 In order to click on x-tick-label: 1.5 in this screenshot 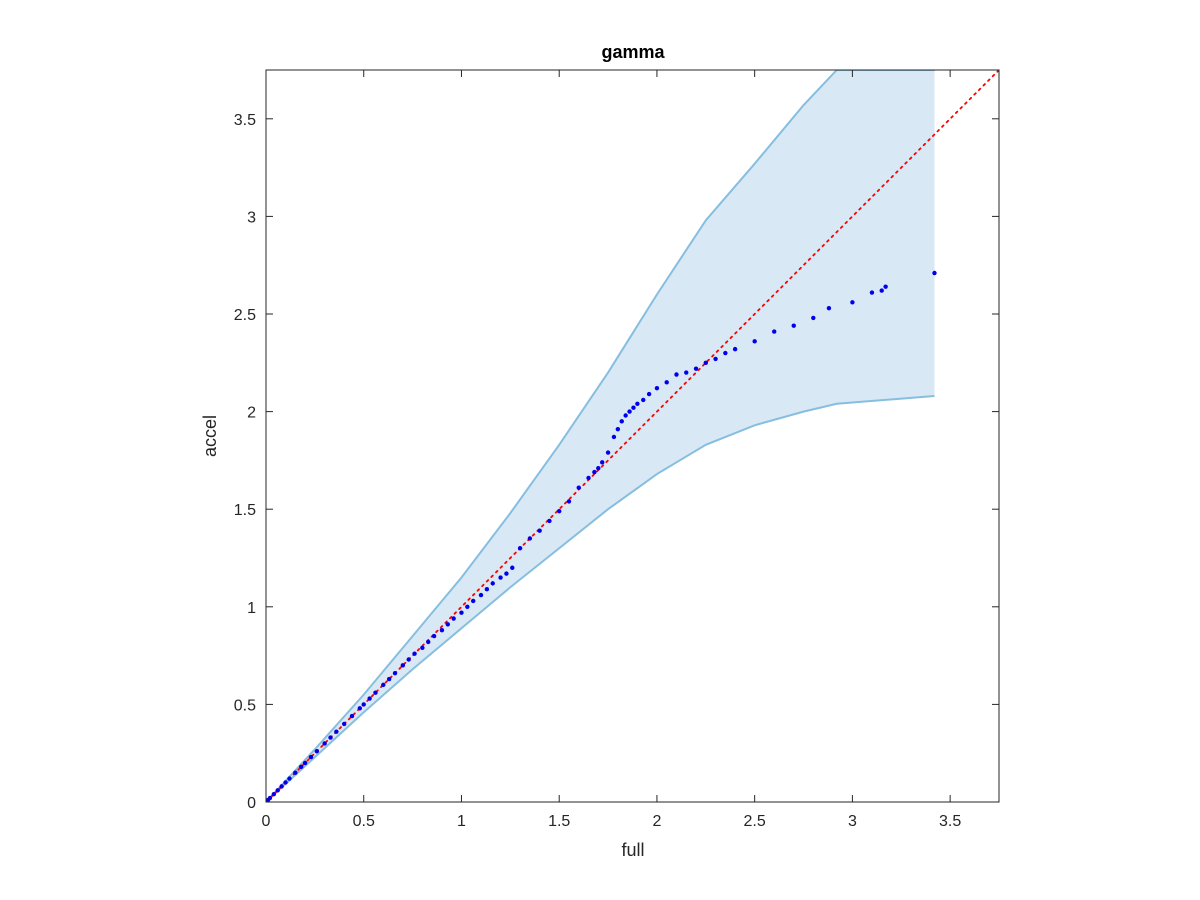, I will do `click(559, 821)`.